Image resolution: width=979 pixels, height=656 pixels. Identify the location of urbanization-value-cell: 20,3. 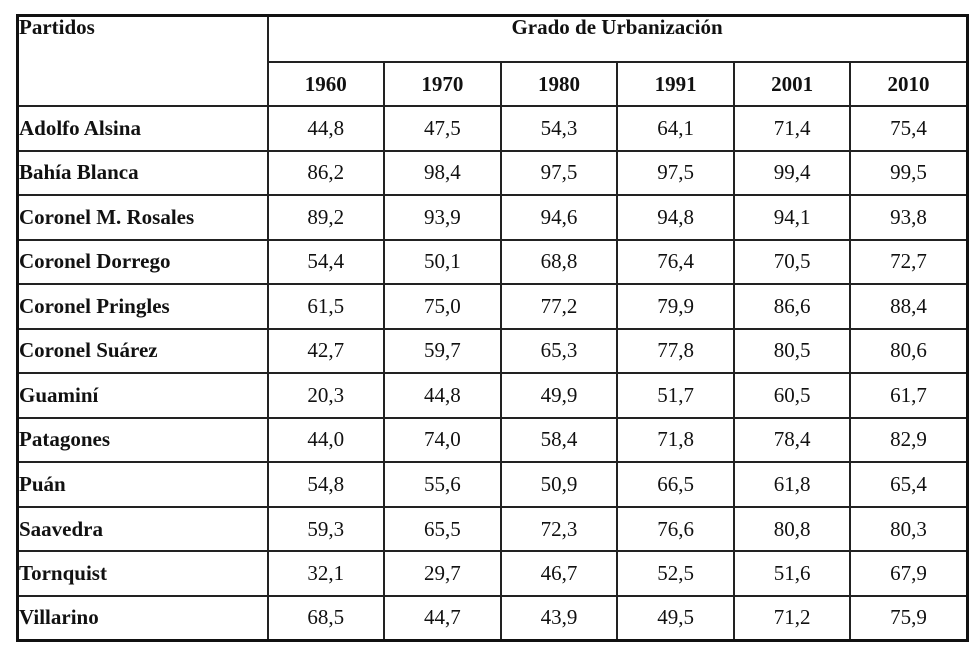
(326, 395).